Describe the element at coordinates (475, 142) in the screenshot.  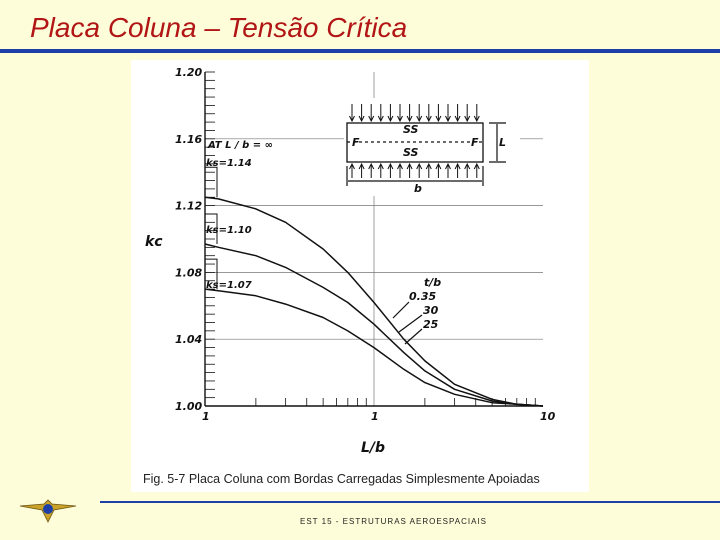
I see `inset-right-label: F` at that location.